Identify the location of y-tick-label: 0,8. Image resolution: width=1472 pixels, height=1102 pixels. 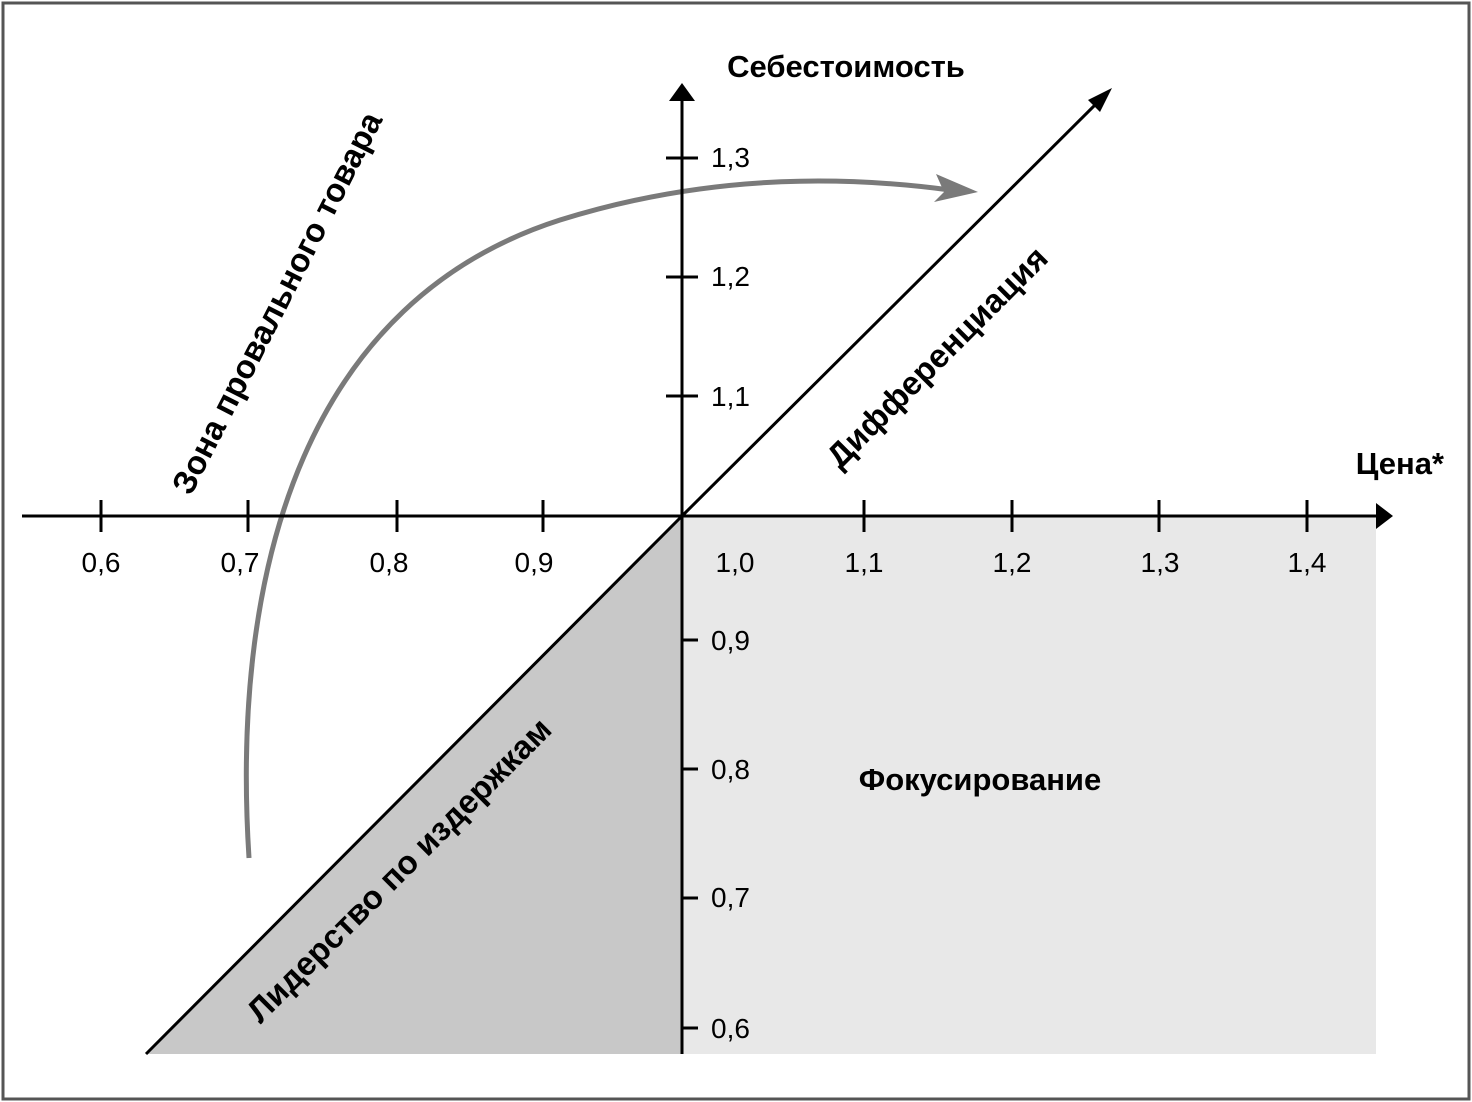
(730, 769).